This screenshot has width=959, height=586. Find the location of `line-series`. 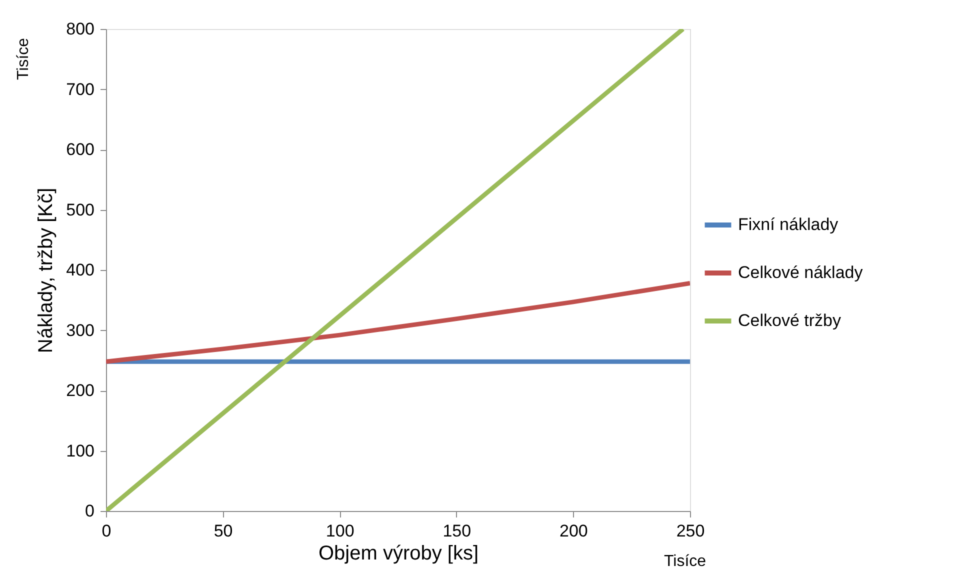

line-series is located at coordinates (398, 322).